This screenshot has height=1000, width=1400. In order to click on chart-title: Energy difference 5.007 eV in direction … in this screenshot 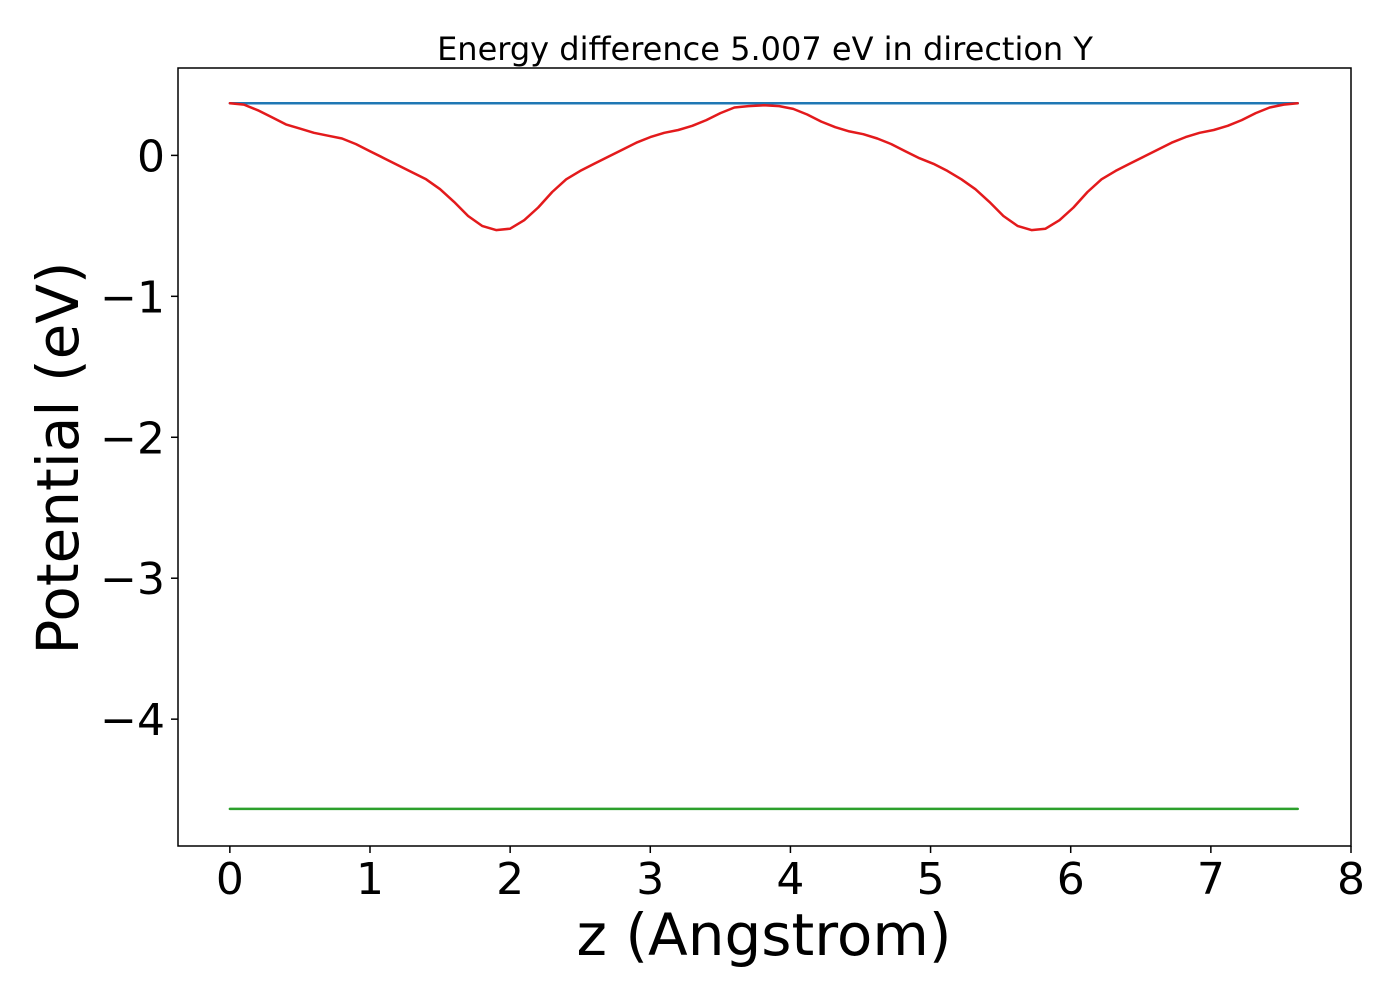, I will do `click(765, 49)`.